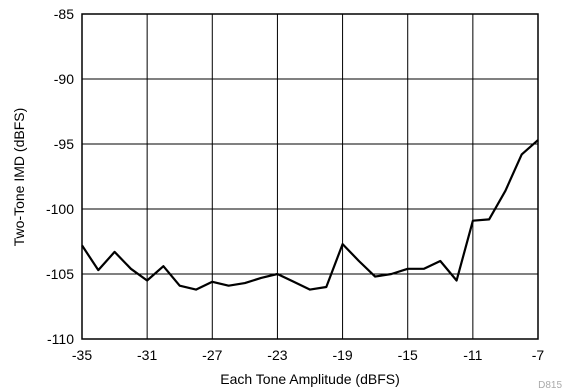 This screenshot has width=566, height=391. What do you see at coordinates (60, 339) in the screenshot?
I see `y-tick-label: -110` at bounding box center [60, 339].